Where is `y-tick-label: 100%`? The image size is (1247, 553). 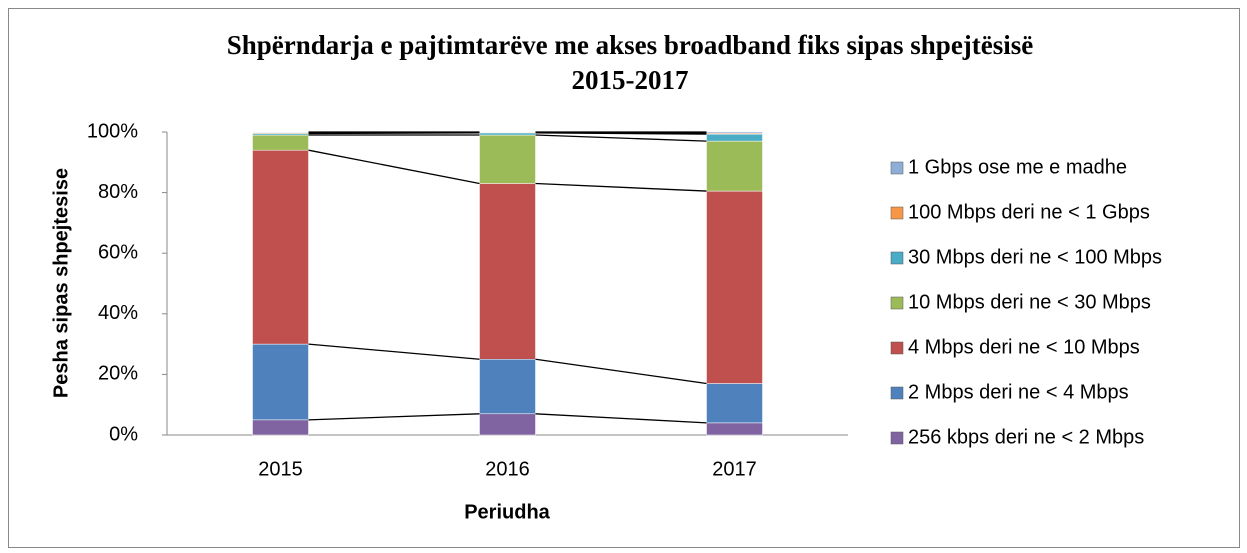
y-tick-label: 100% is located at coordinates (112, 131).